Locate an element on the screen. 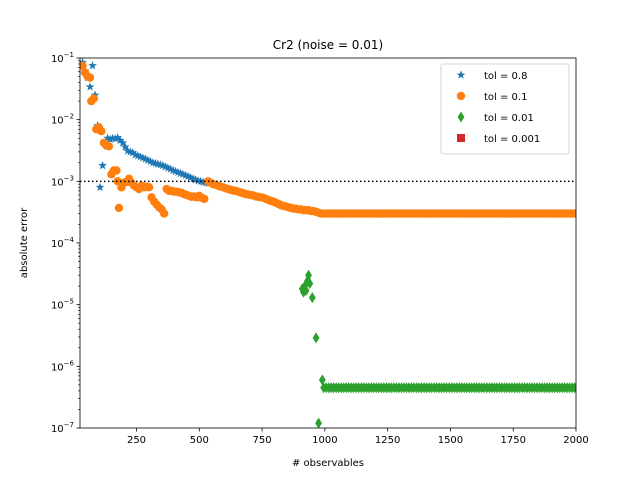 The width and height of the screenshot is (640, 480). y-tick-exponent: −5 is located at coordinates (69, 302).